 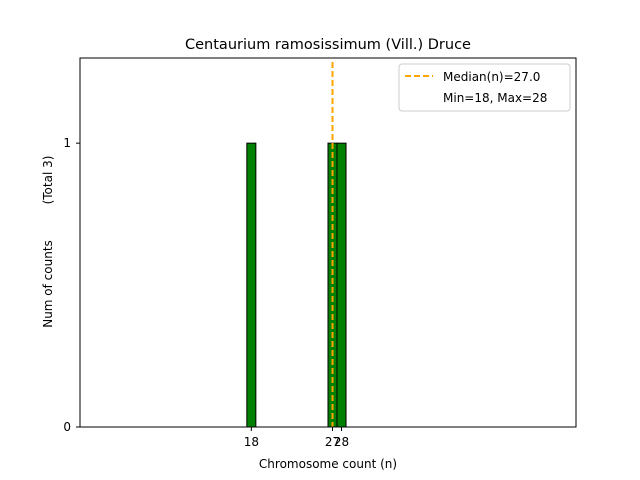 What do you see at coordinates (48, 284) in the screenshot?
I see `y-axis-label: Num of counts` at bounding box center [48, 284].